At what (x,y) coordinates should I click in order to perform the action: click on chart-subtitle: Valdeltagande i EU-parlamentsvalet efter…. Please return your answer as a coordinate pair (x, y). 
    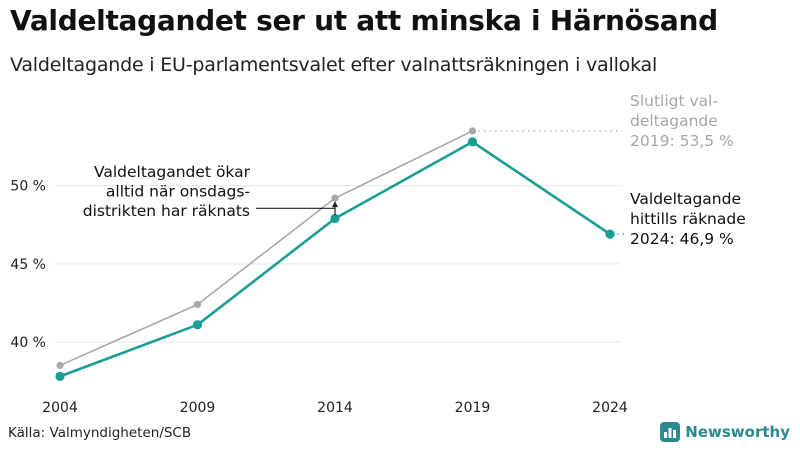
    Looking at the image, I should click on (334, 65).